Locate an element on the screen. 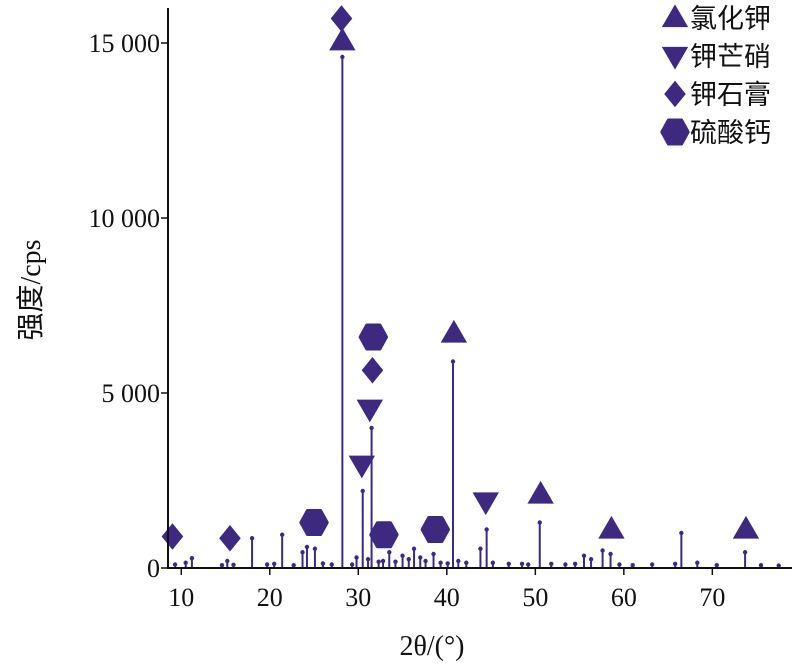  diamond-legend-icon is located at coordinates (675, 94).